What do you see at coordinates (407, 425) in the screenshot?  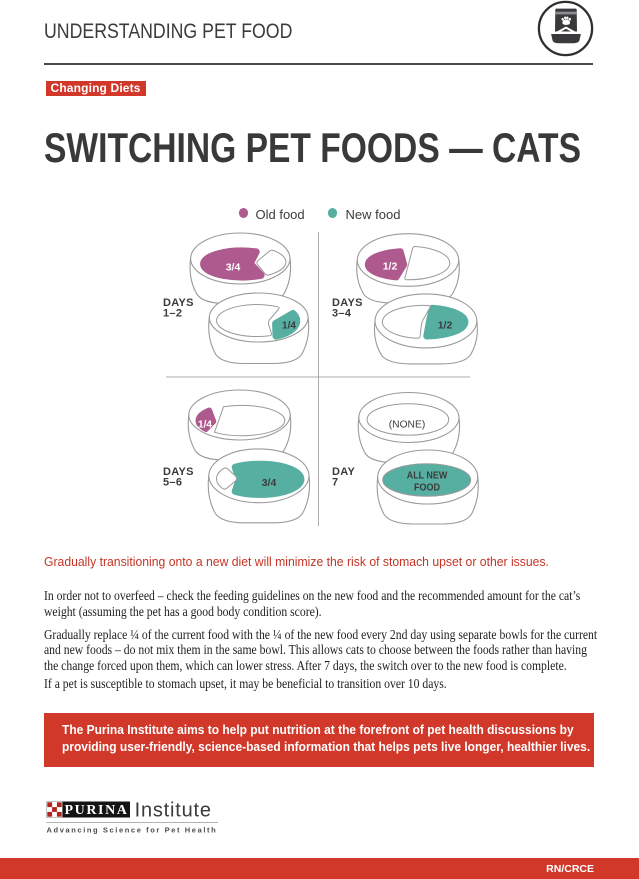 I see `svg-text: (NONE)` at bounding box center [407, 425].